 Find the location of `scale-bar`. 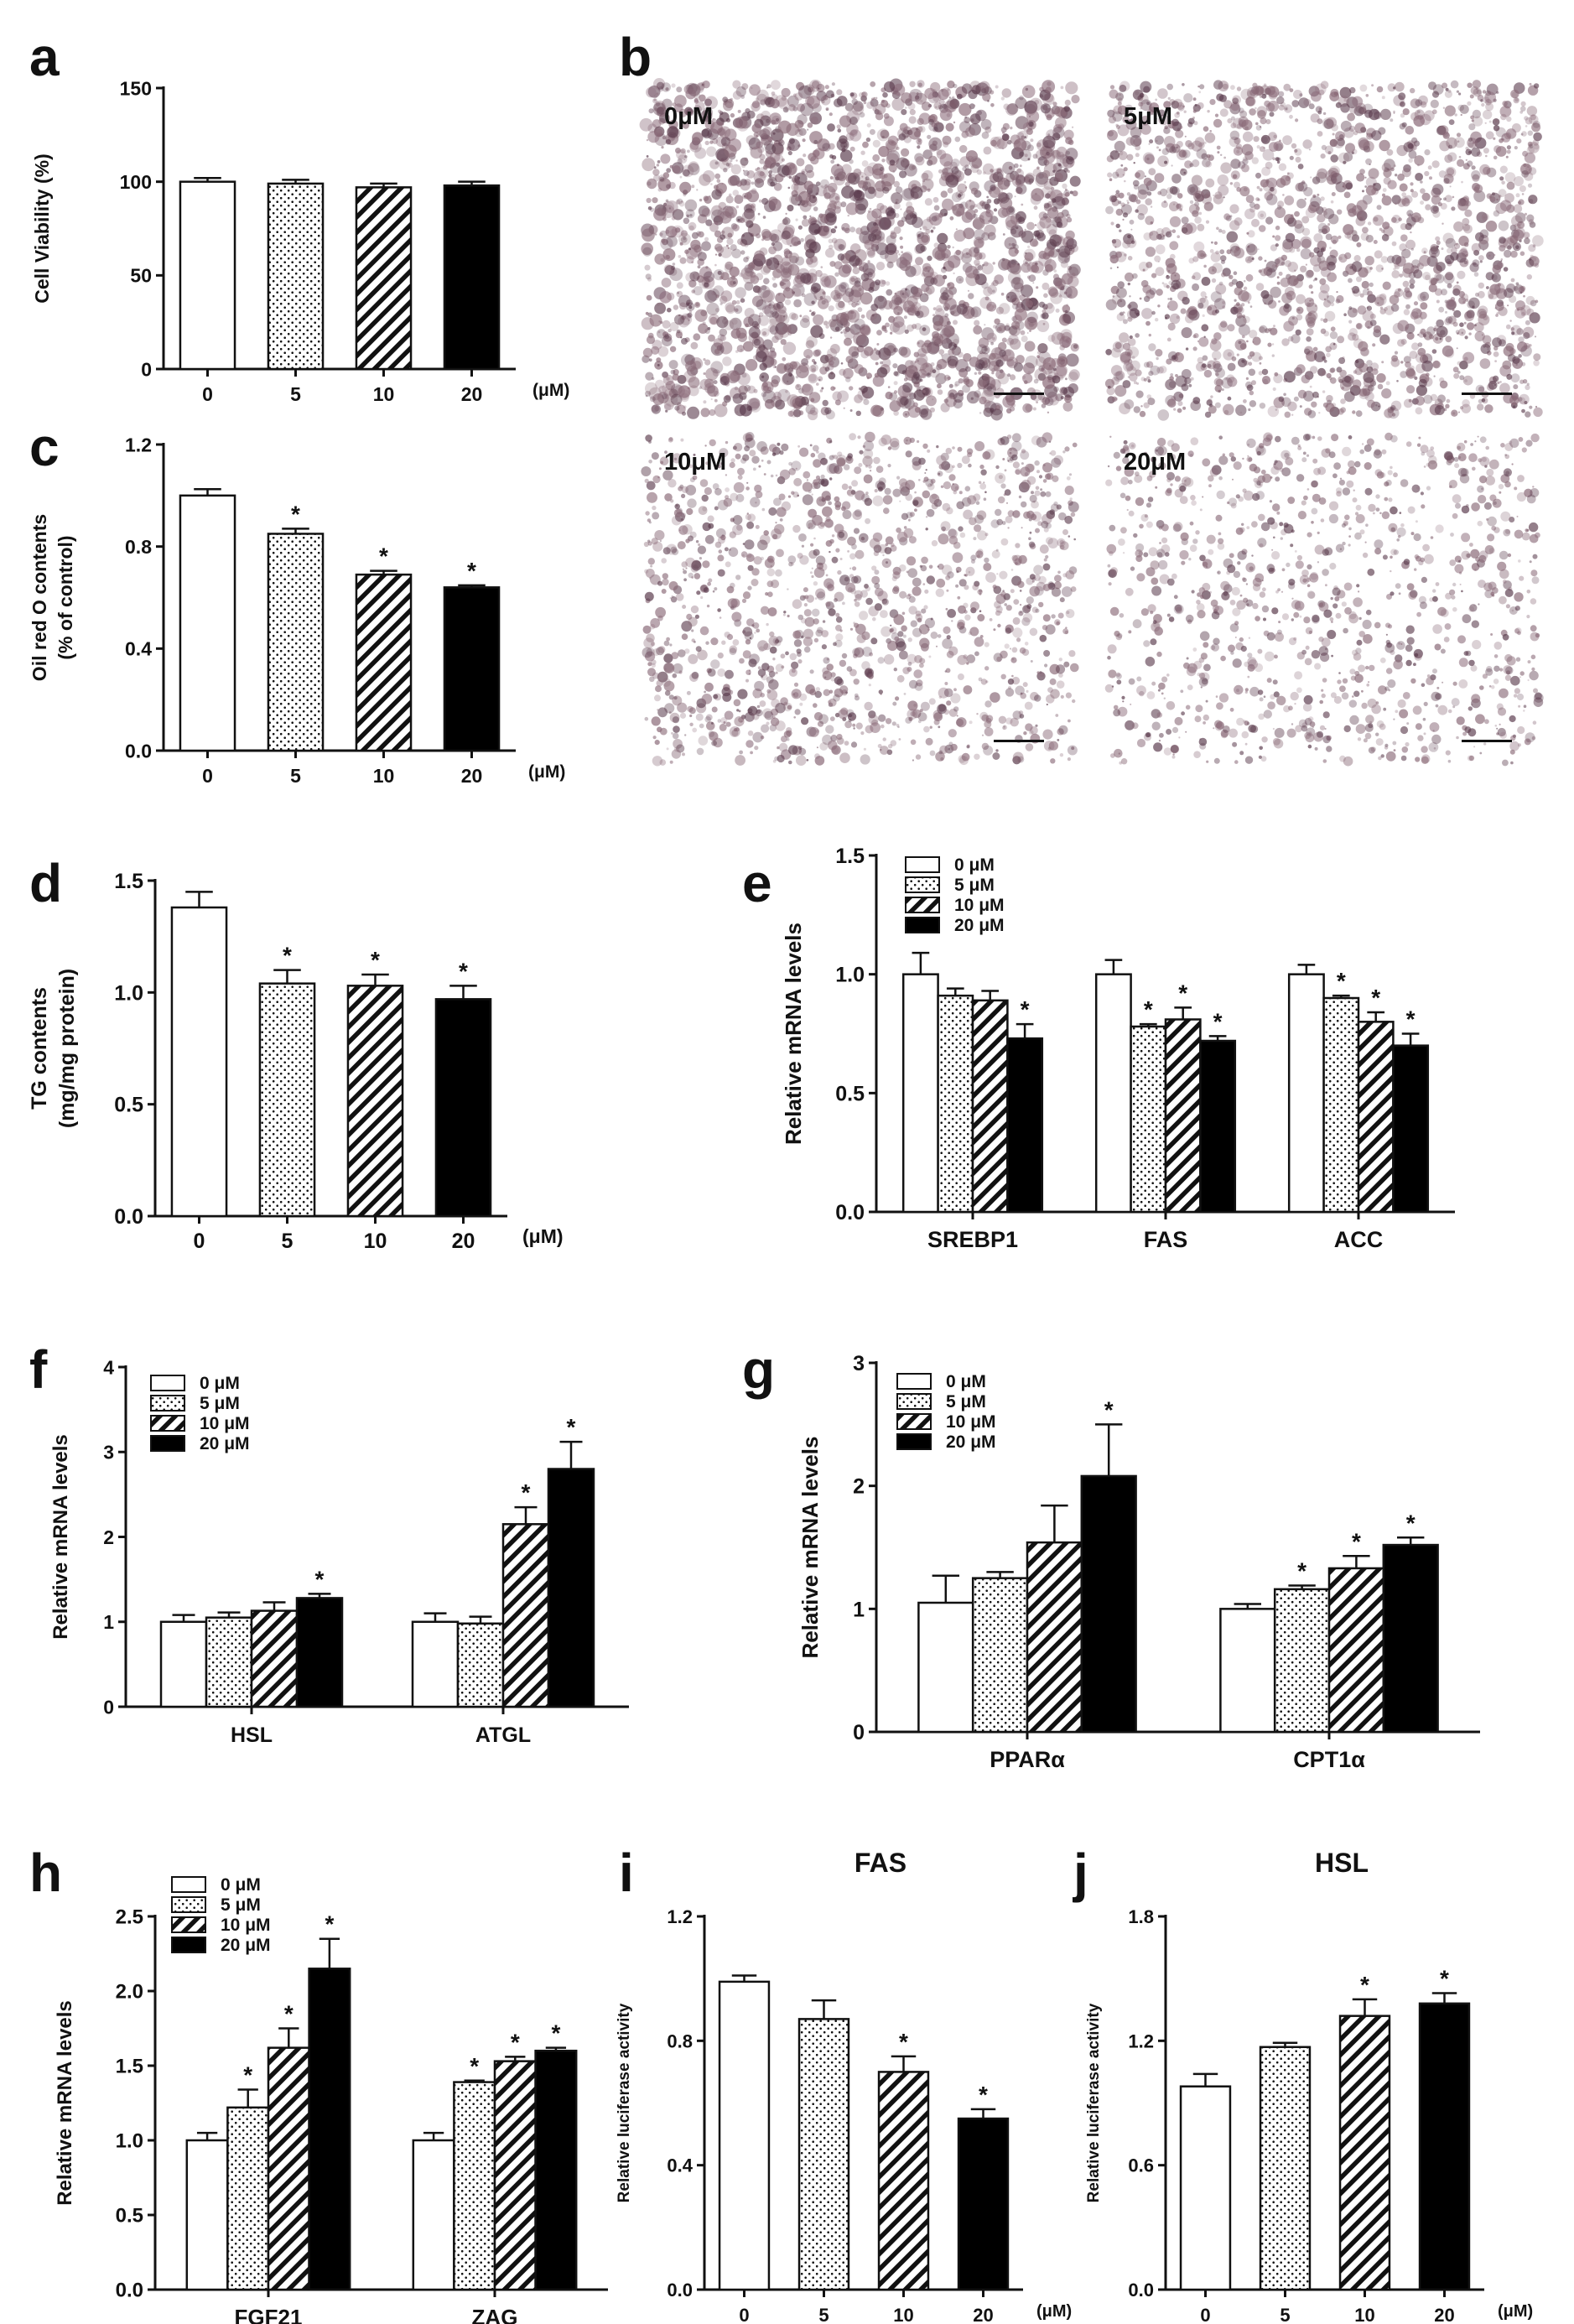

scale-bar is located at coordinates (1487, 394).